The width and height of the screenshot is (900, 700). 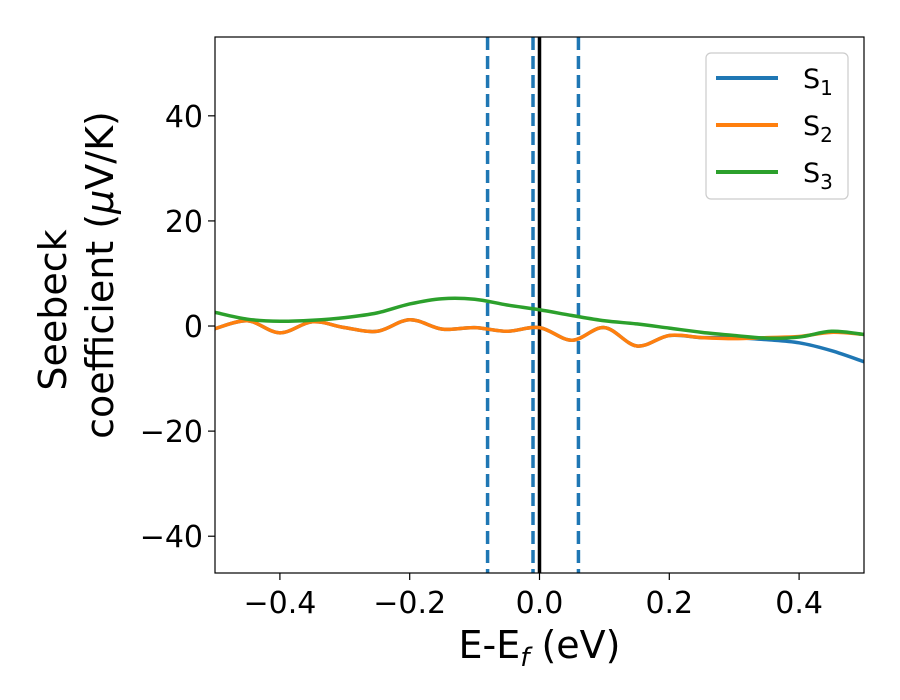 What do you see at coordinates (490, 645) in the screenshot?
I see `x-axis-label-main: E-E` at bounding box center [490, 645].